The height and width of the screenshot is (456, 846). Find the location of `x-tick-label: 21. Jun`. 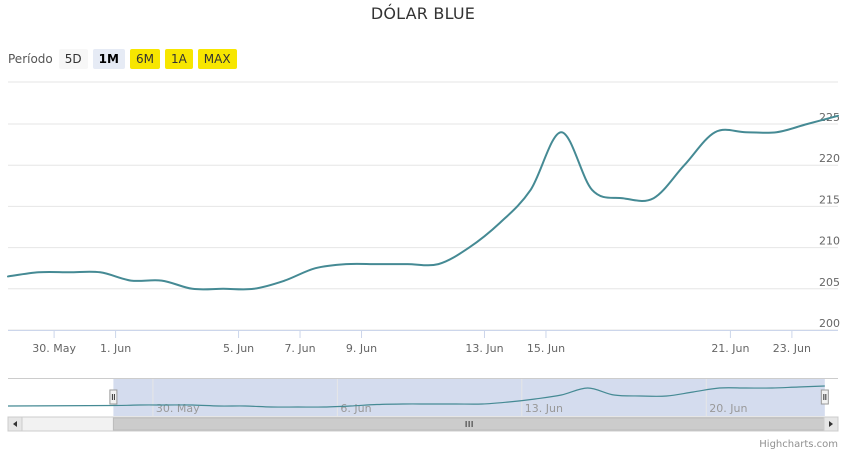

x-tick-label: 21. Jun is located at coordinates (730, 348).